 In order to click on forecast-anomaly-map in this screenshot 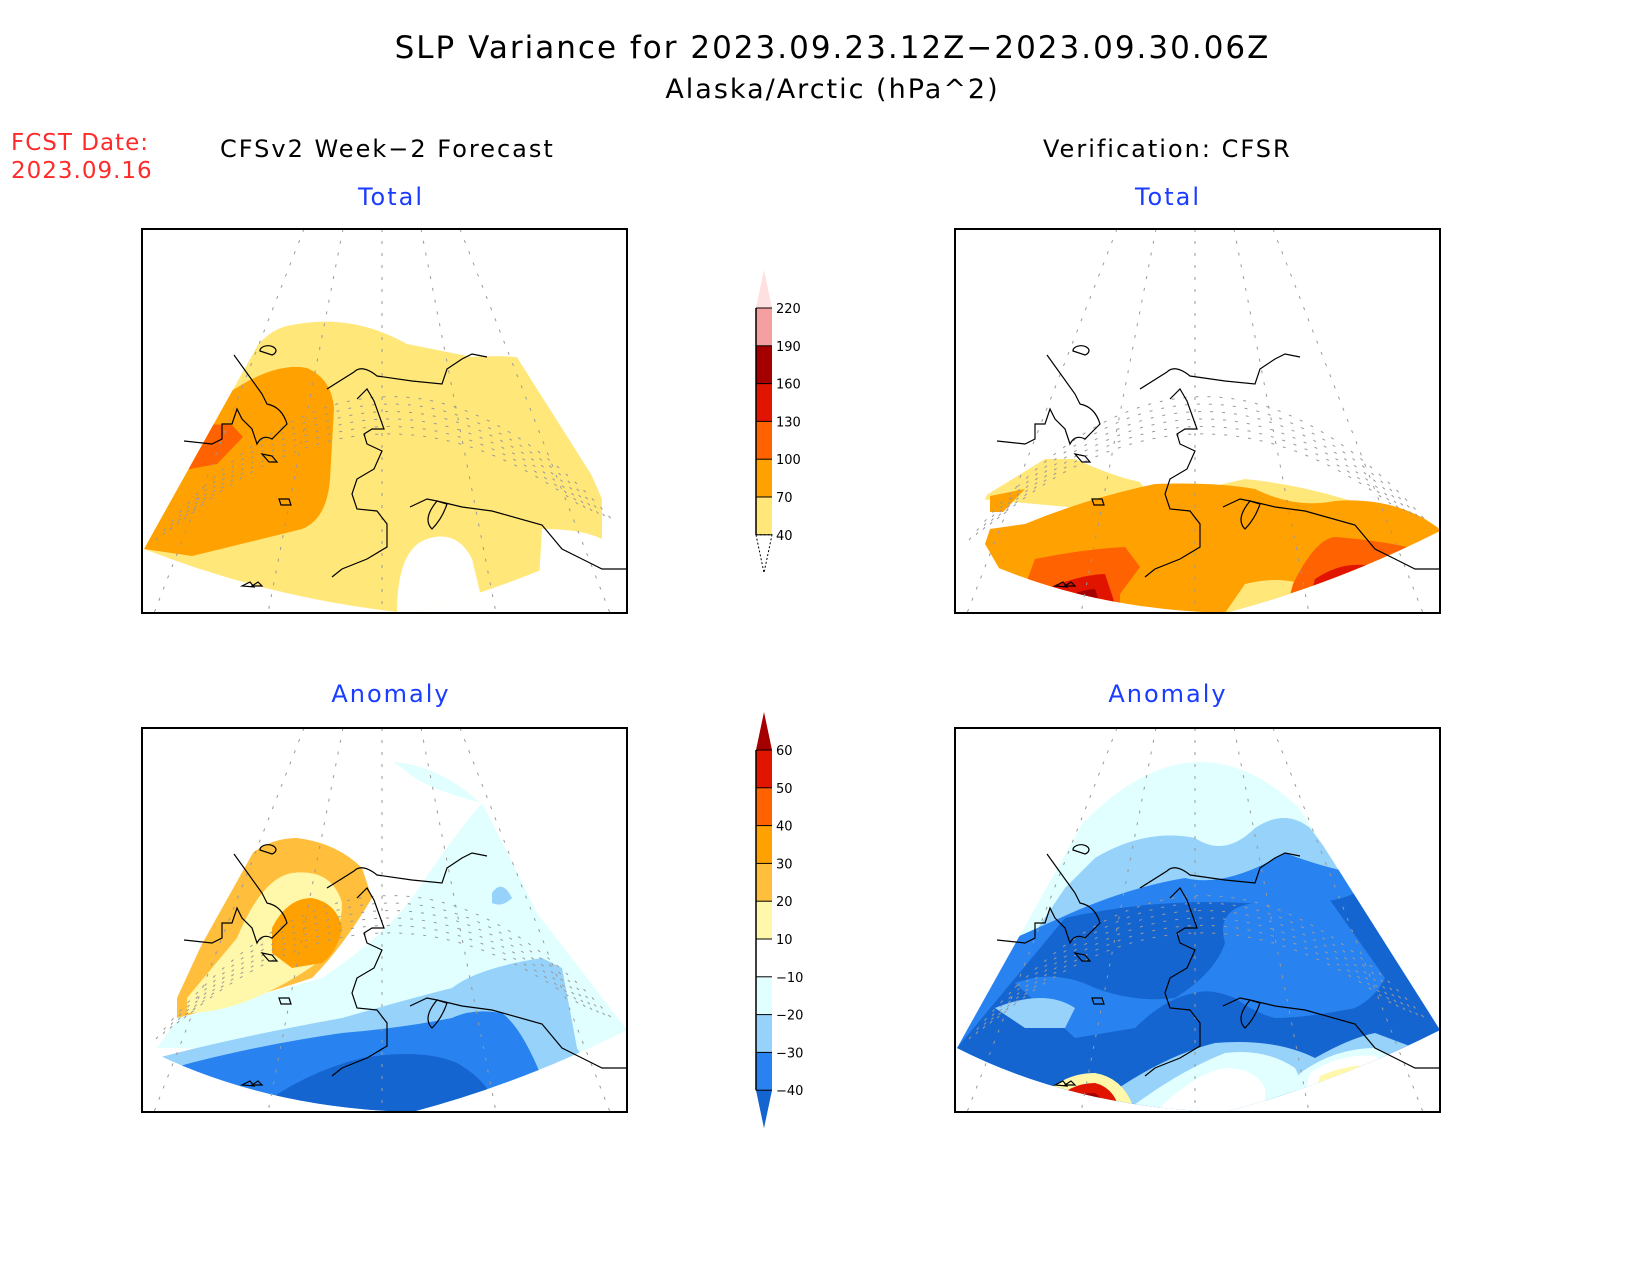, I will do `click(384, 920)`.